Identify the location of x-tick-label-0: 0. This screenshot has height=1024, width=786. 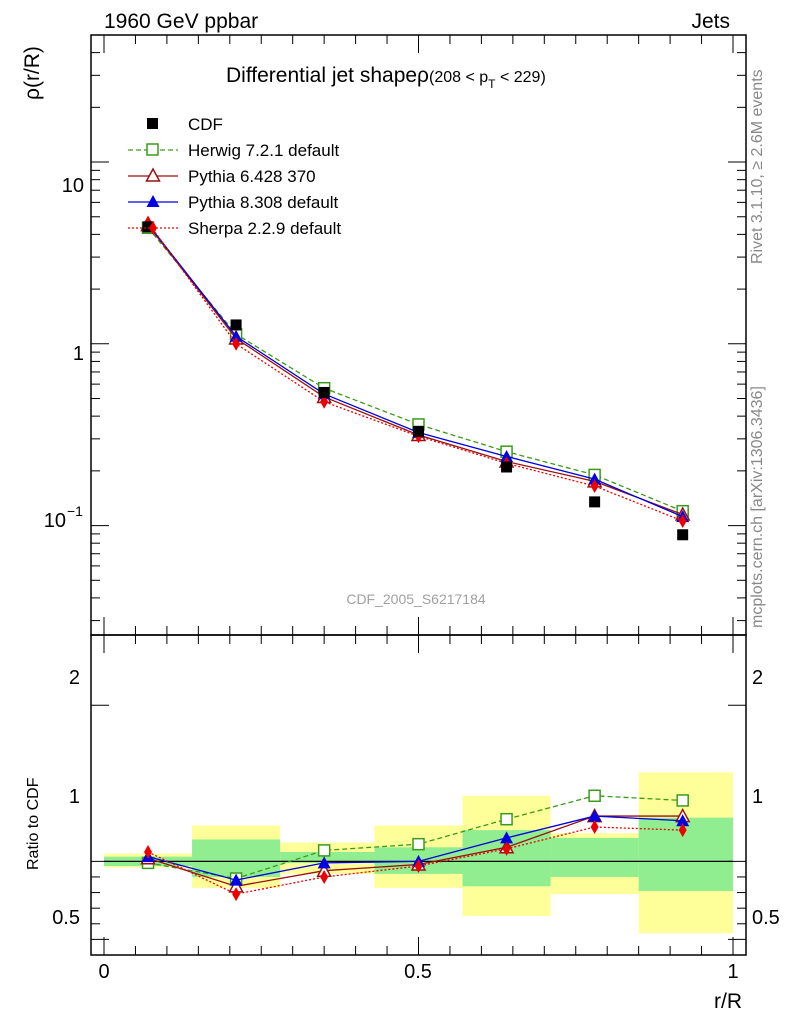
(103, 972).